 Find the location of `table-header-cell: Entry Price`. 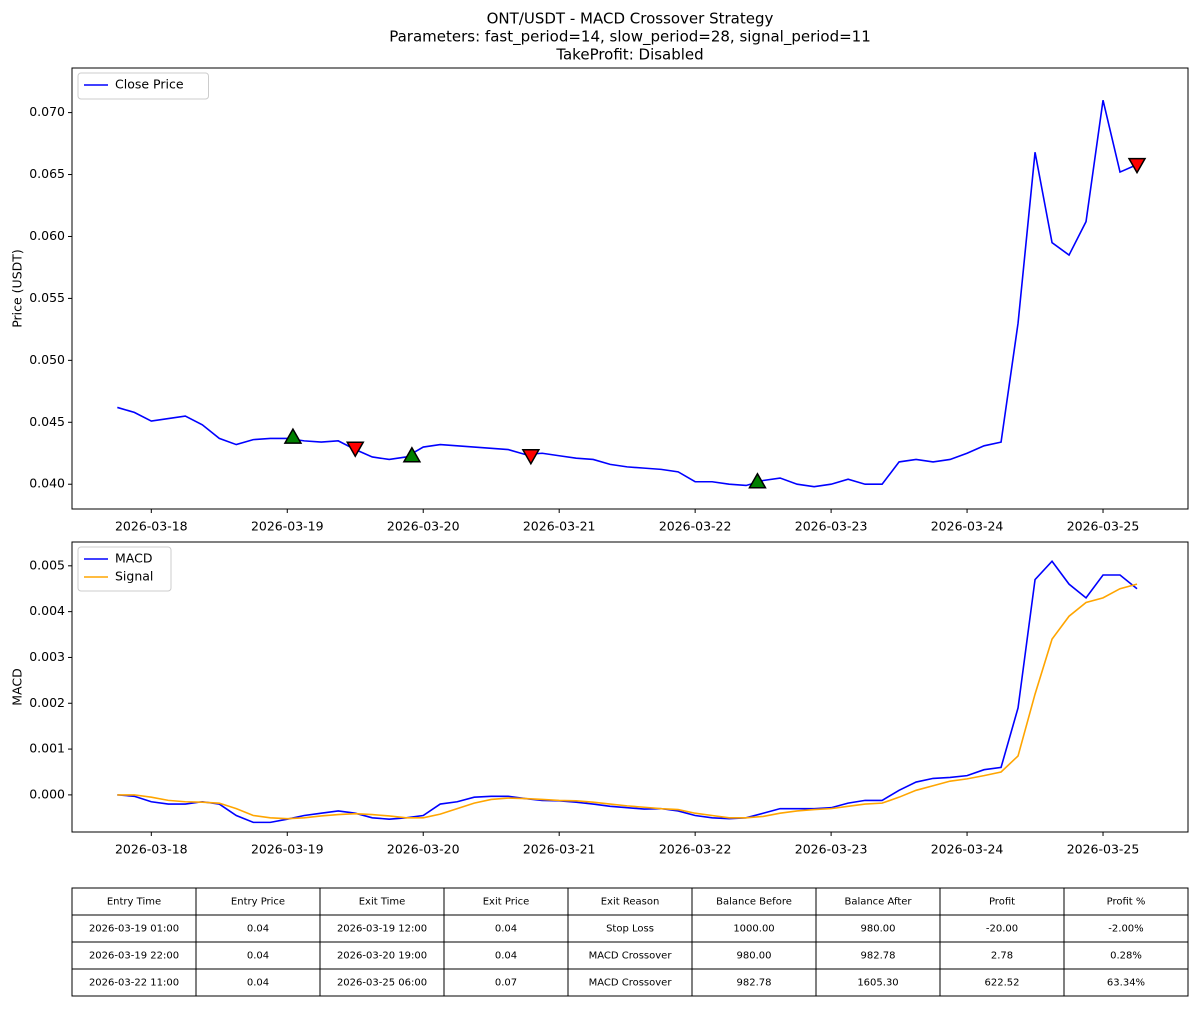

table-header-cell: Entry Price is located at coordinates (258, 902).